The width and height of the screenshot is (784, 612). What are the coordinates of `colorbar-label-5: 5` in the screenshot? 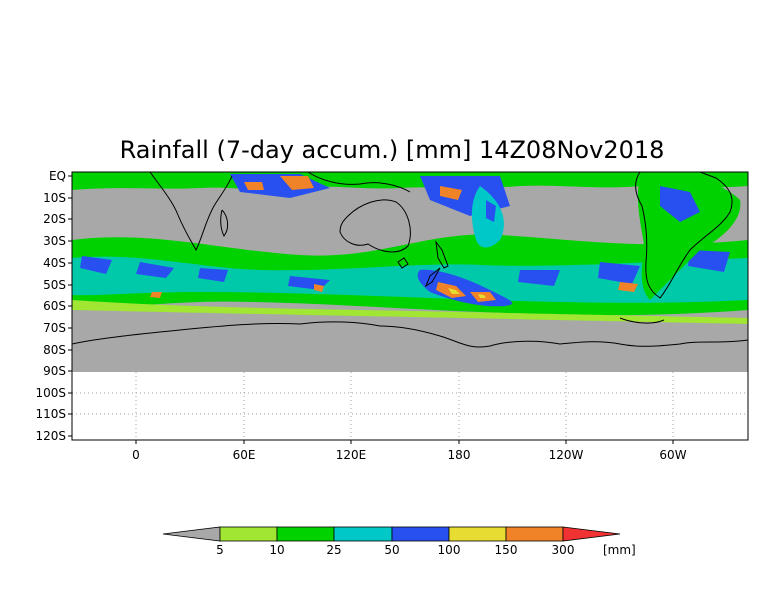 It's located at (220, 550).